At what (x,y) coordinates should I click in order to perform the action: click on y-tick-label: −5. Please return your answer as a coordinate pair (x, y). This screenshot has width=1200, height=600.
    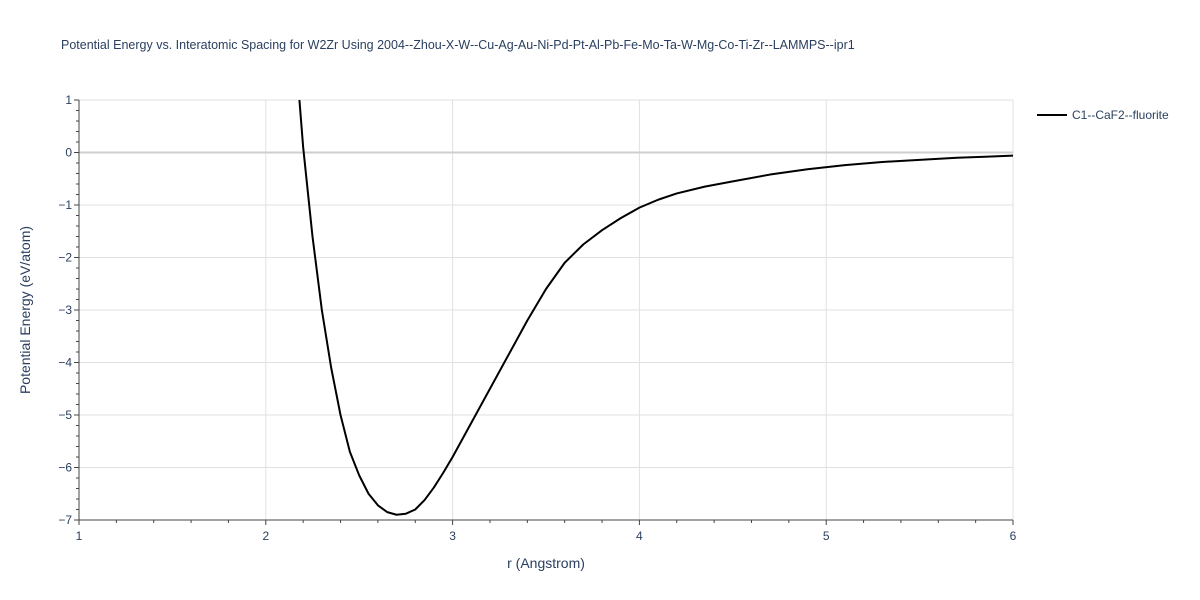
    Looking at the image, I should click on (65, 415).